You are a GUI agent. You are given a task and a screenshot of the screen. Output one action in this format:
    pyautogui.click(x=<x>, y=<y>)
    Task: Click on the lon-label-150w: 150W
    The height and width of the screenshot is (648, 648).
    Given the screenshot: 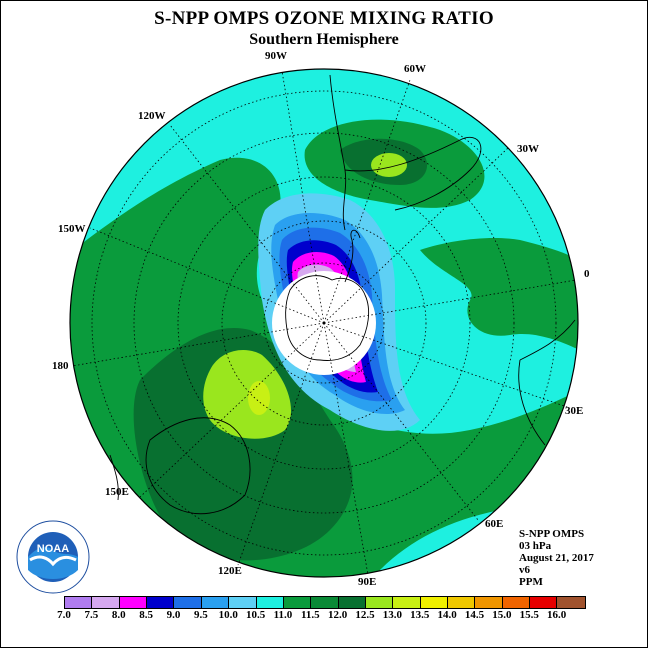 What is the action you would take?
    pyautogui.click(x=72, y=229)
    